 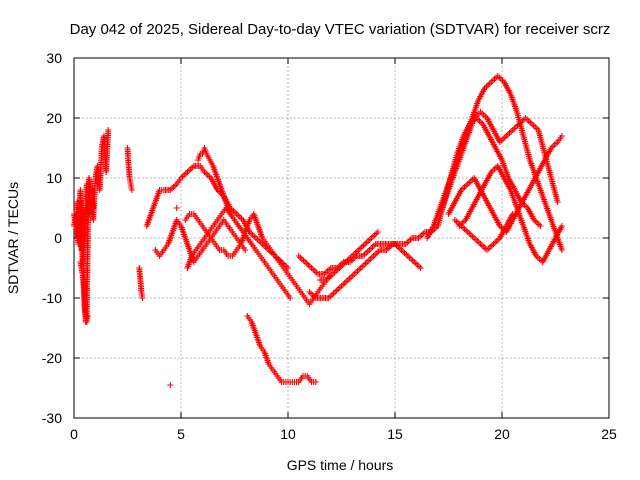 I want to click on x-tick-label: 5, so click(x=181, y=434).